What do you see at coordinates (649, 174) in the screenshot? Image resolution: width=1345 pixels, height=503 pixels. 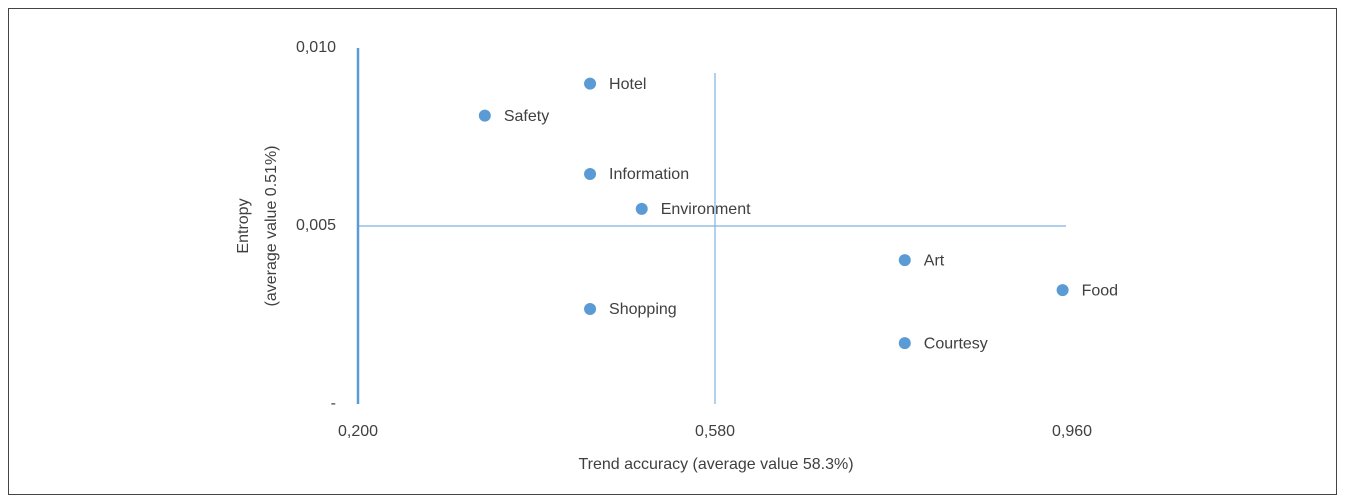 I see `point-label: Information` at bounding box center [649, 174].